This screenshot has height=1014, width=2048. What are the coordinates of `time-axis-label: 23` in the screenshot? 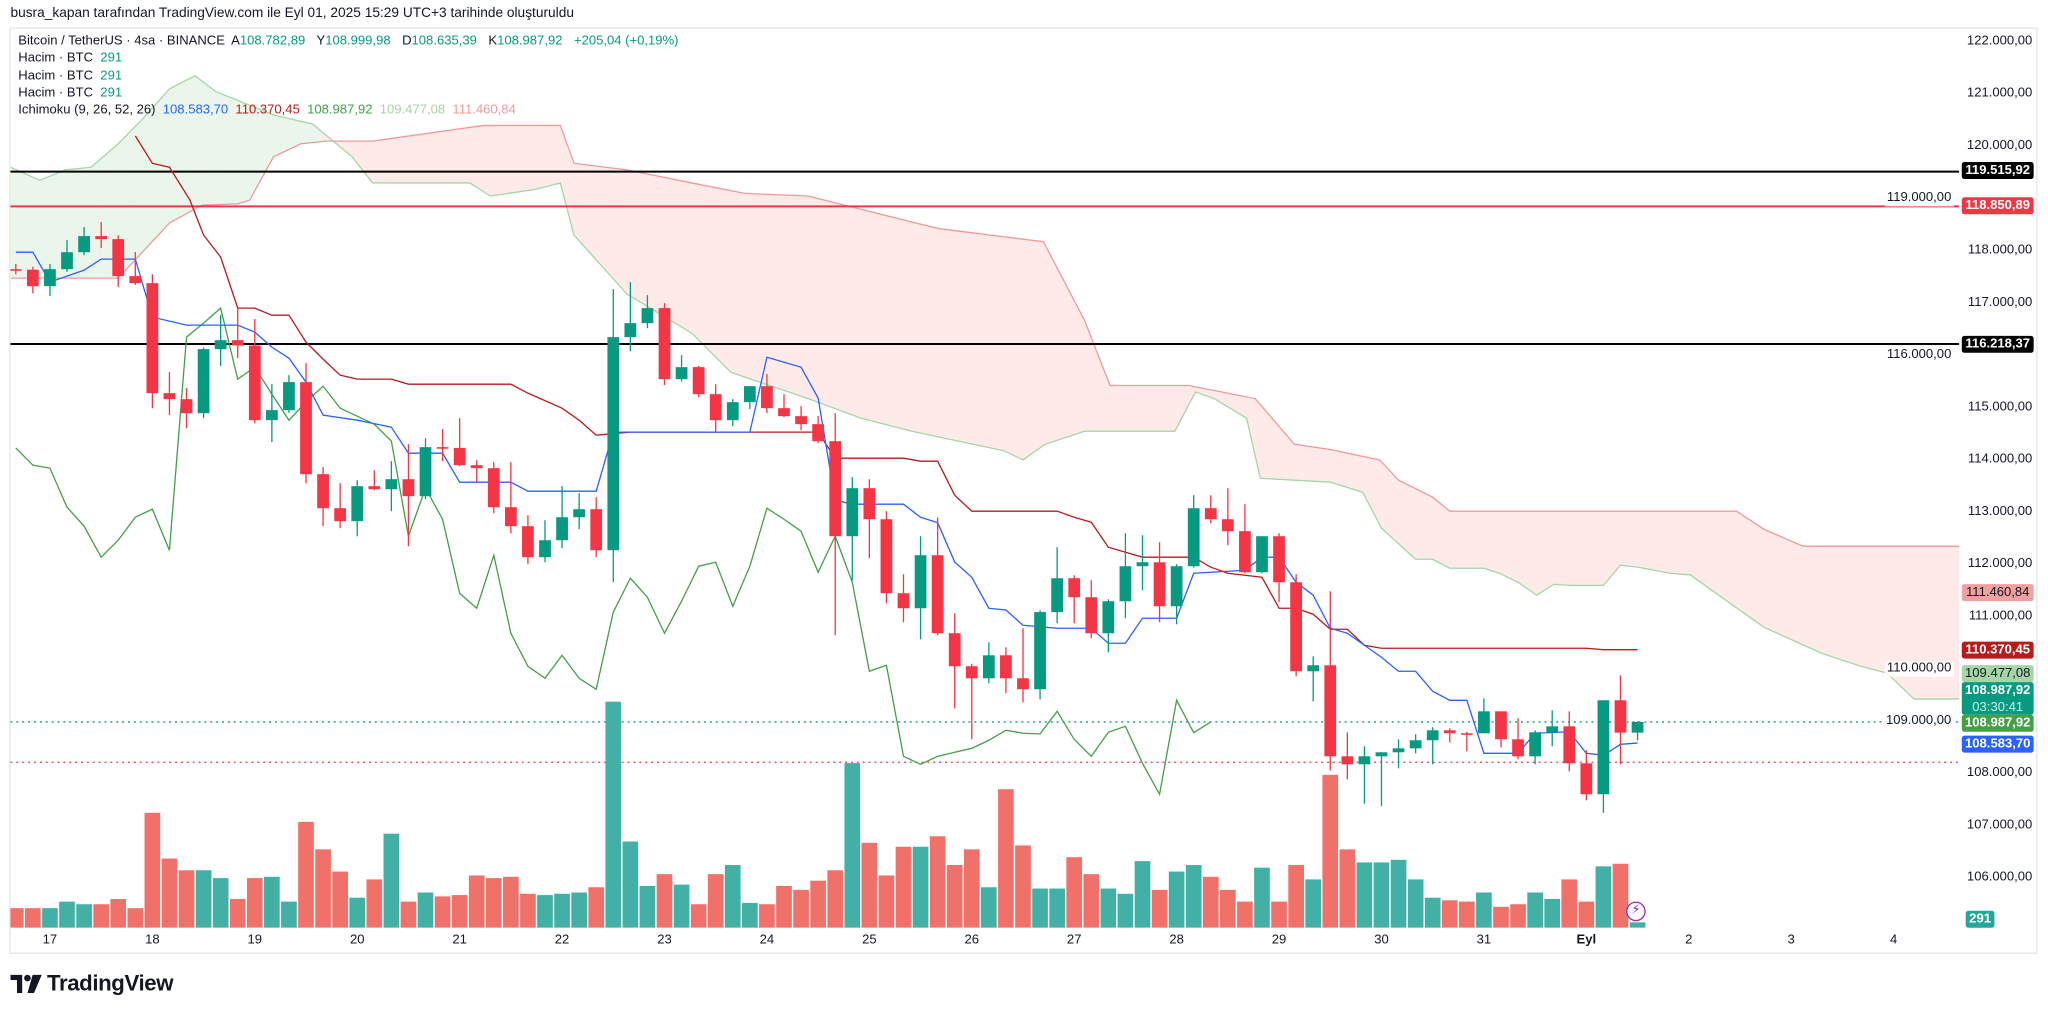 It's located at (664, 940).